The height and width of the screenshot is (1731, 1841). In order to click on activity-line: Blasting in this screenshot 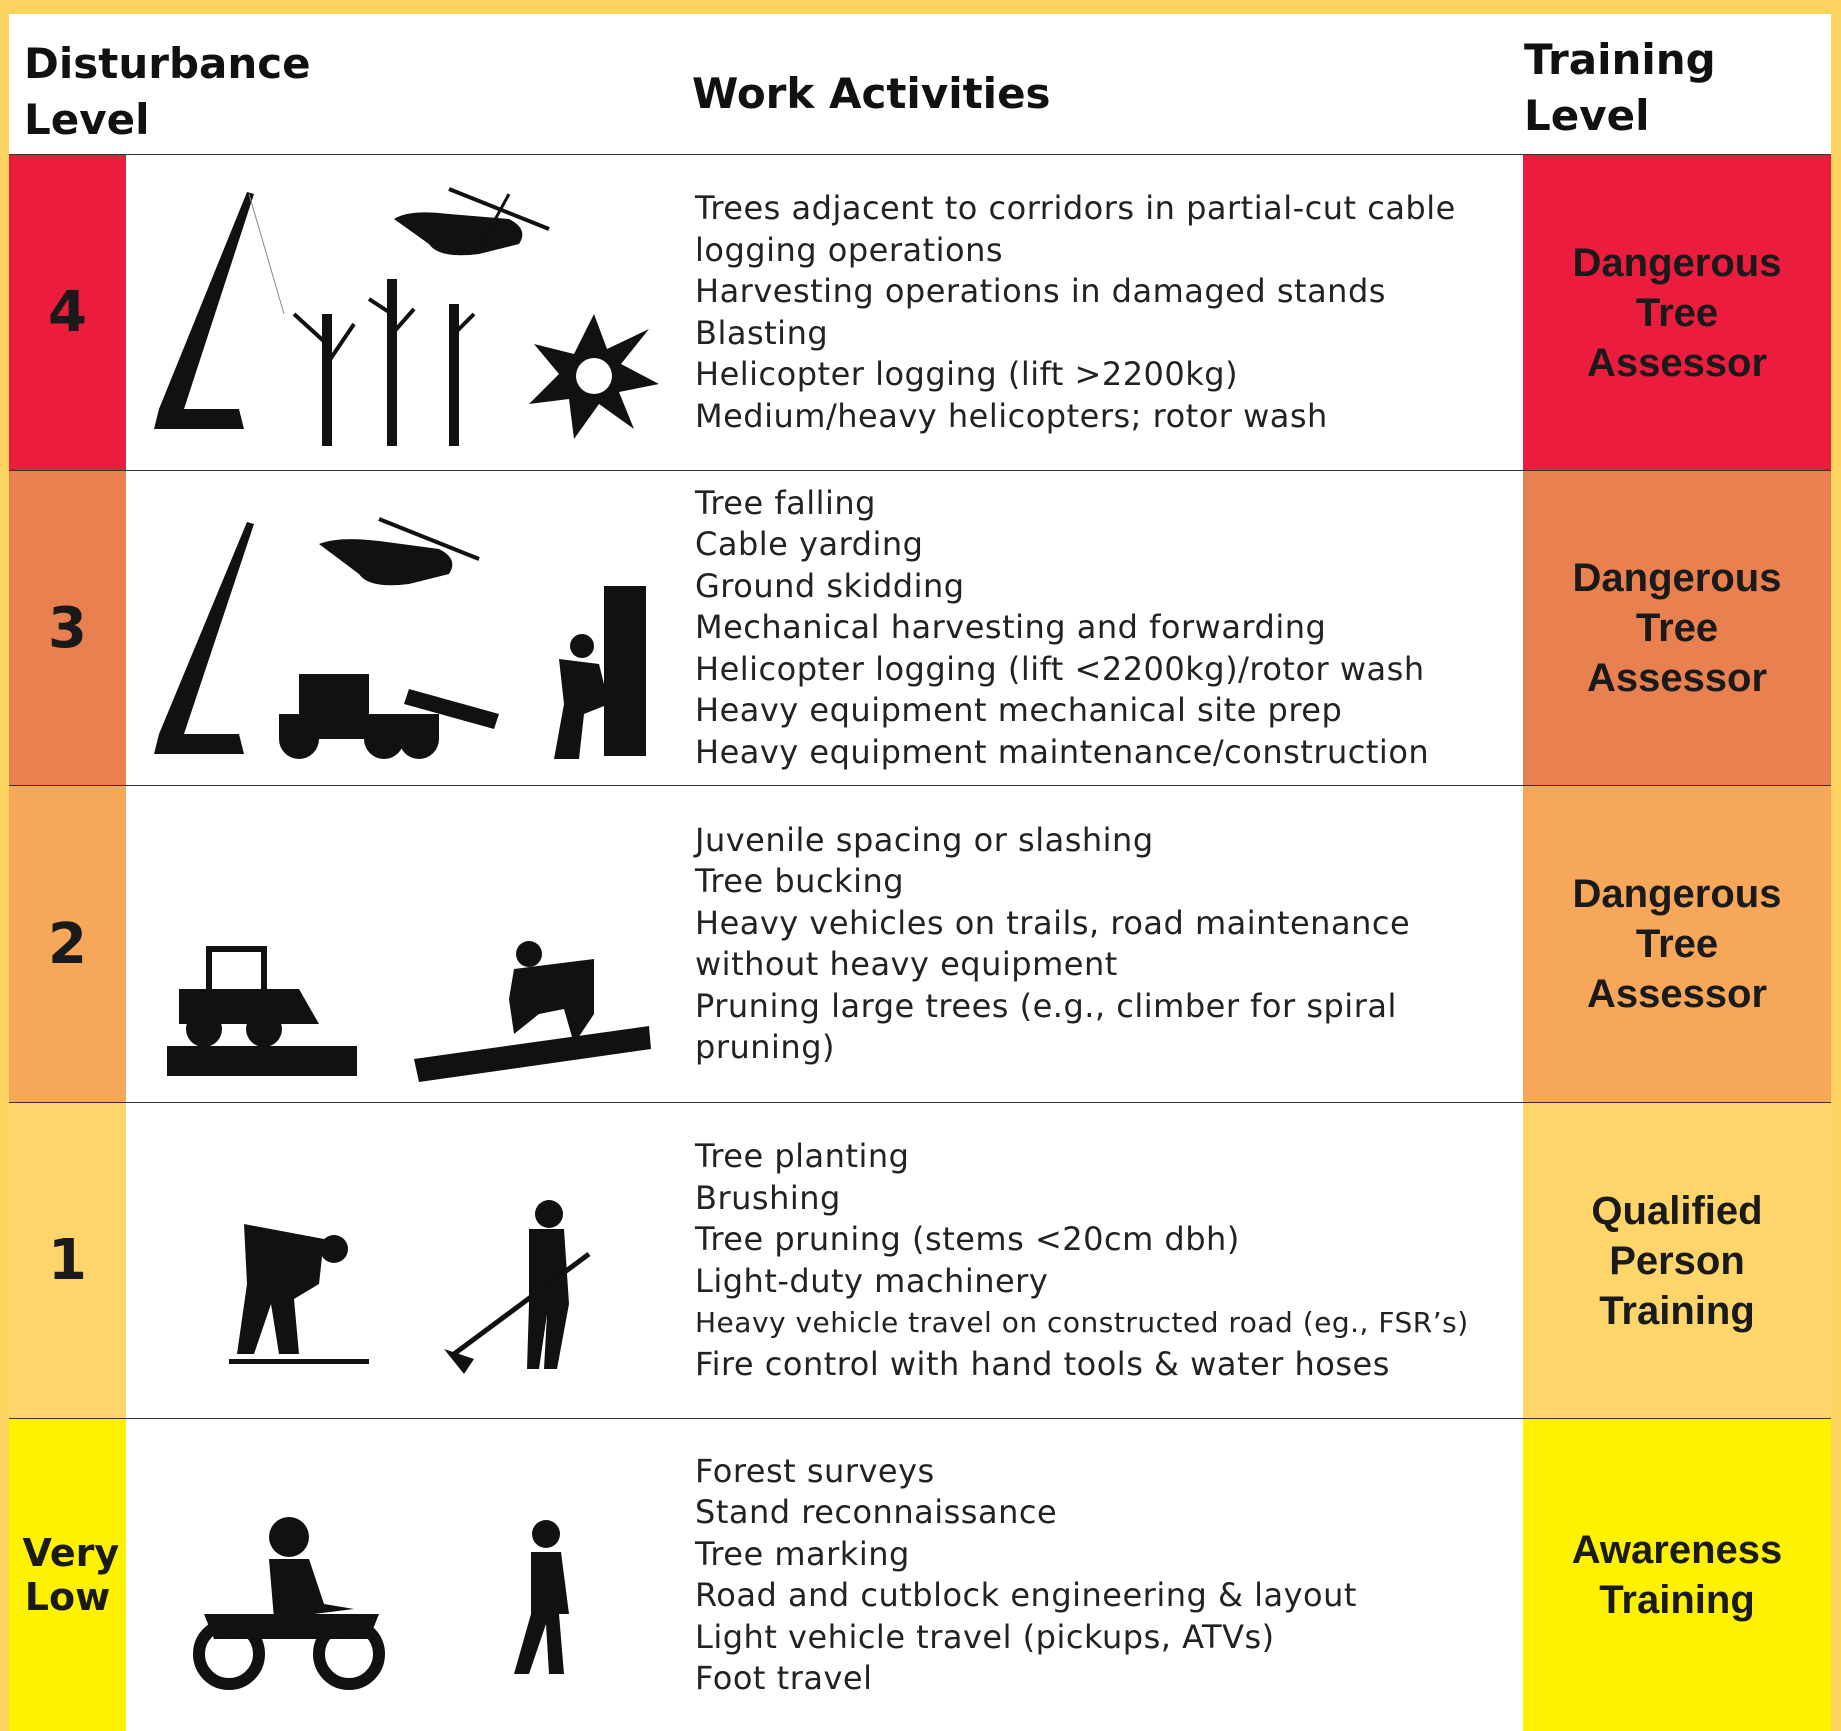, I will do `click(762, 332)`.